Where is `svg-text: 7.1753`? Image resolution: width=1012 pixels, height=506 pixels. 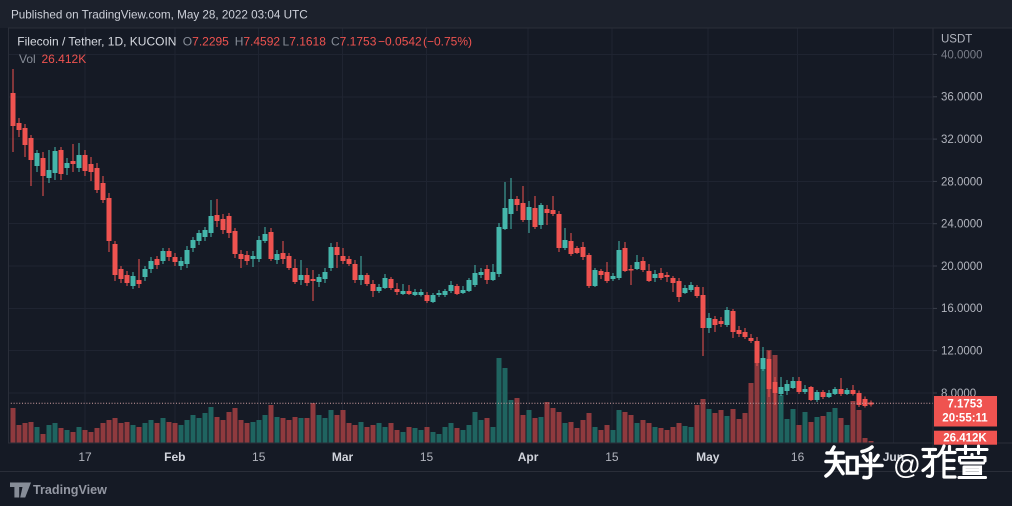
svg-text: 7.1753 is located at coordinates (964, 405).